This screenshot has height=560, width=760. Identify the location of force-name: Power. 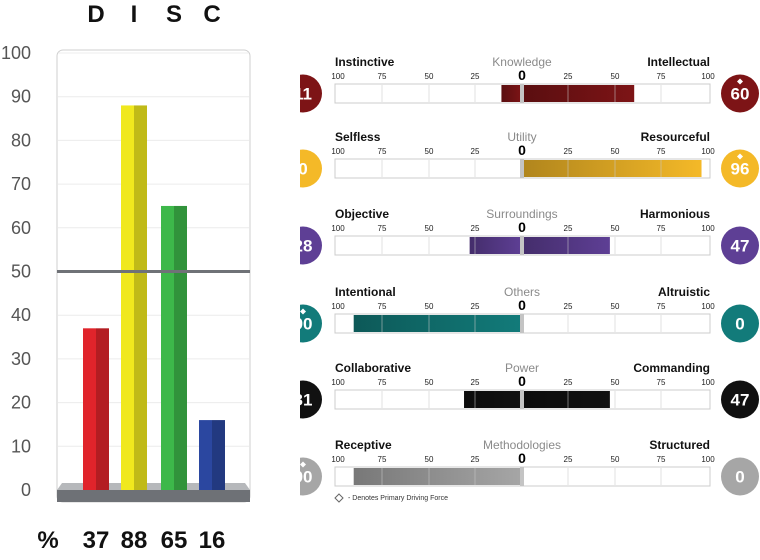
(522, 368).